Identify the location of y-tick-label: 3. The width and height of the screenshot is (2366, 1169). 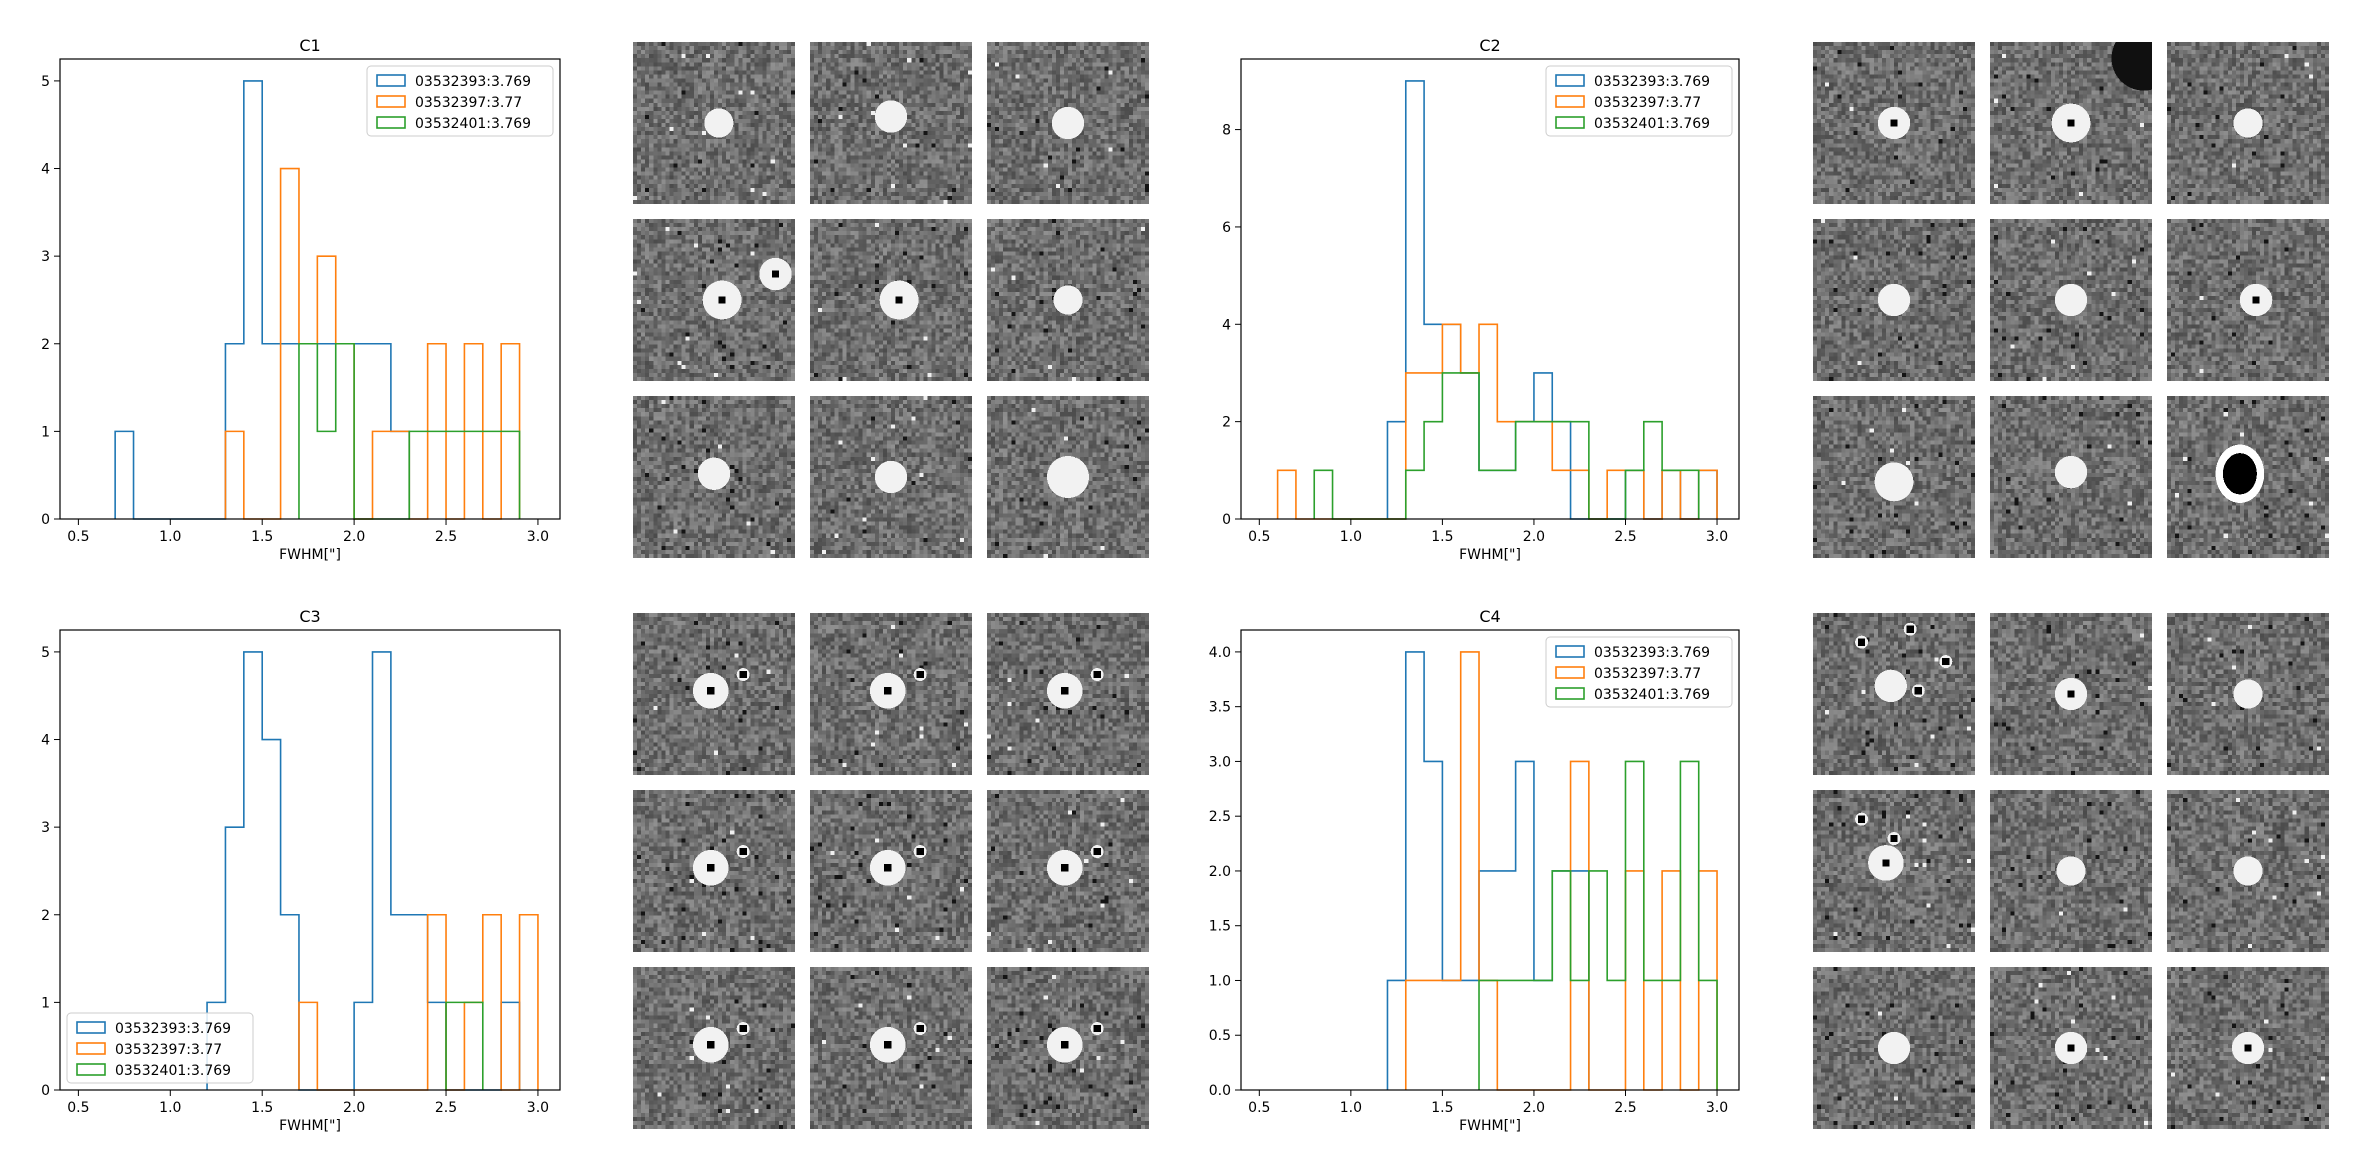
(45, 257).